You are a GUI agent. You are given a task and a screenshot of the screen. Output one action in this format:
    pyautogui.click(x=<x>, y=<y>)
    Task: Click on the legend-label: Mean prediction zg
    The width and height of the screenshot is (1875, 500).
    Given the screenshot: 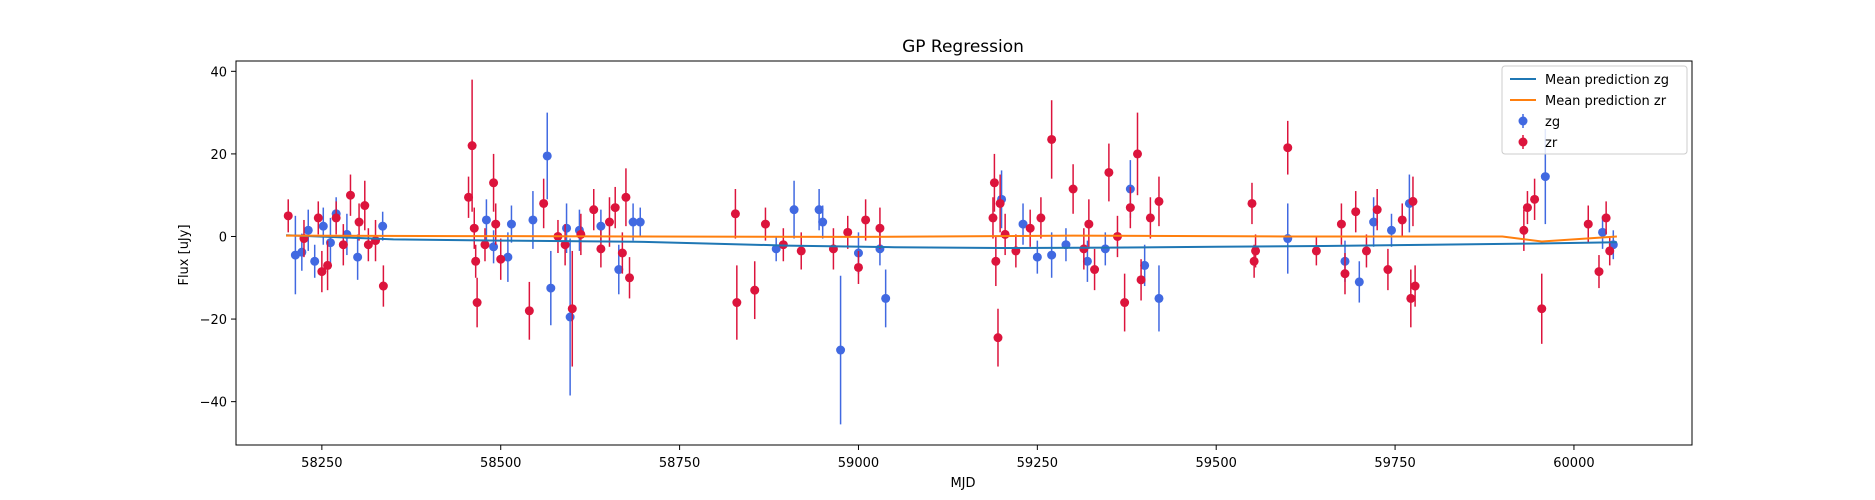 What is the action you would take?
    pyautogui.click(x=1607, y=80)
    